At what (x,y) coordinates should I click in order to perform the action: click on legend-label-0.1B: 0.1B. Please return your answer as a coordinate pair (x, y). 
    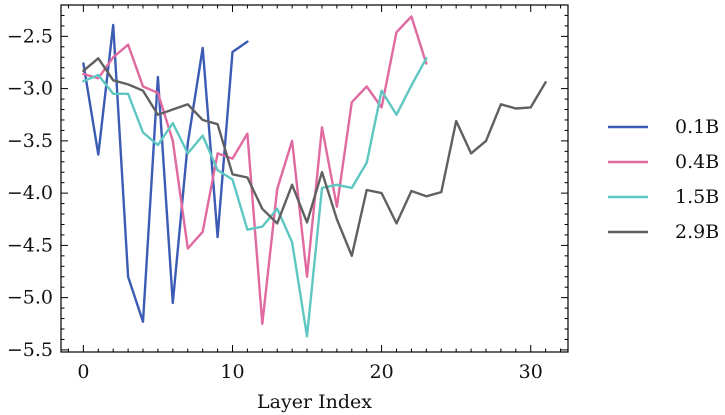
    Looking at the image, I should click on (697, 127).